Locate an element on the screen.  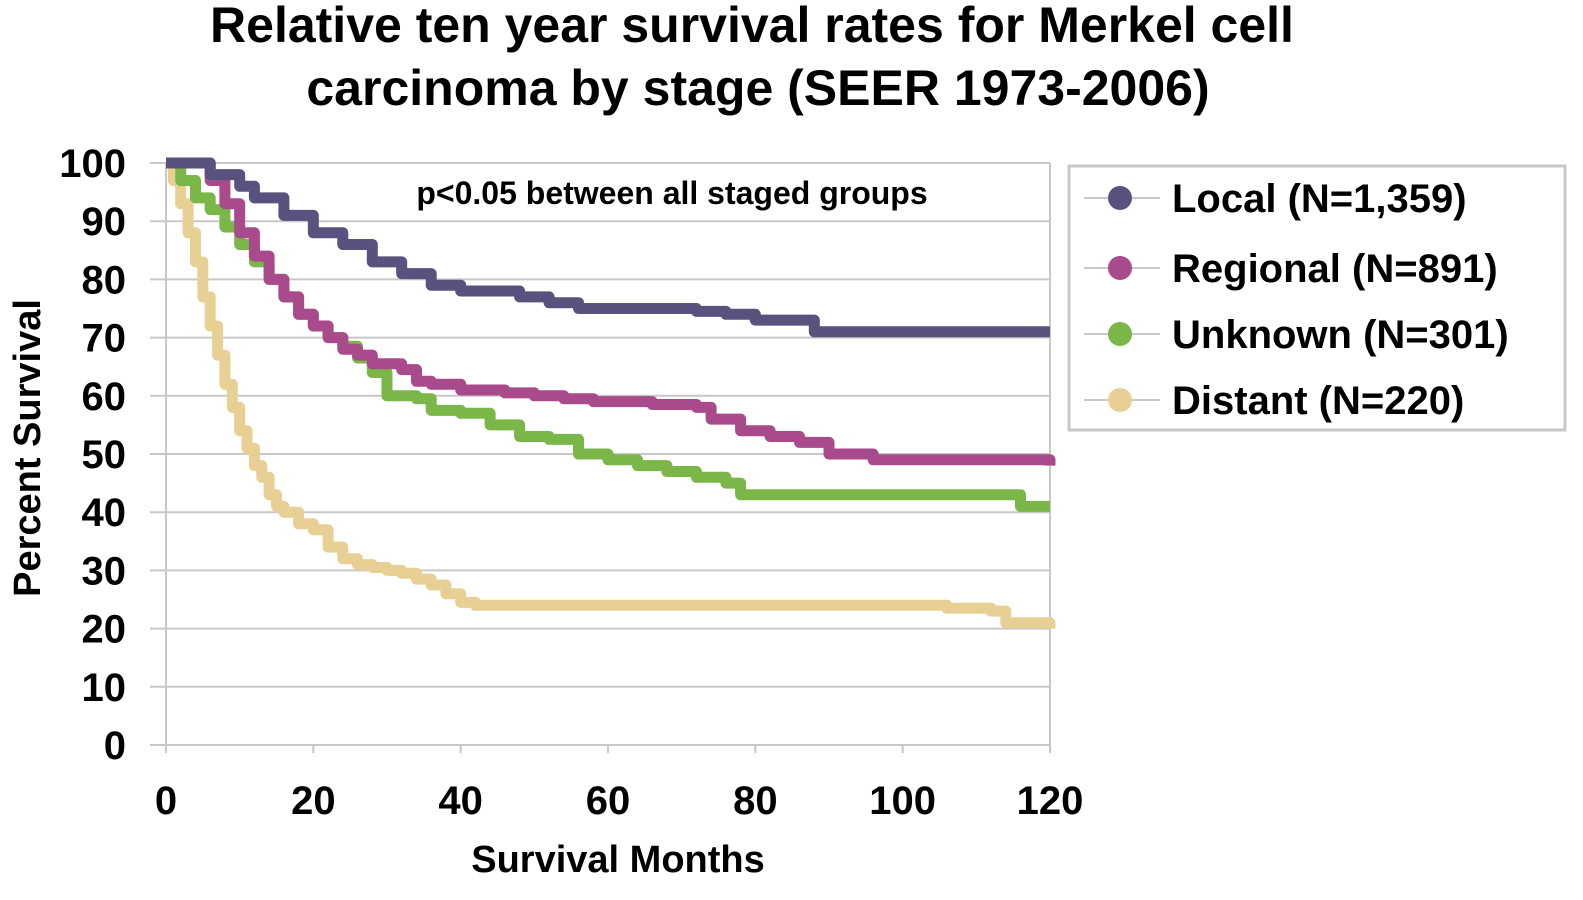
y-tick-label: 80 is located at coordinates (104, 280).